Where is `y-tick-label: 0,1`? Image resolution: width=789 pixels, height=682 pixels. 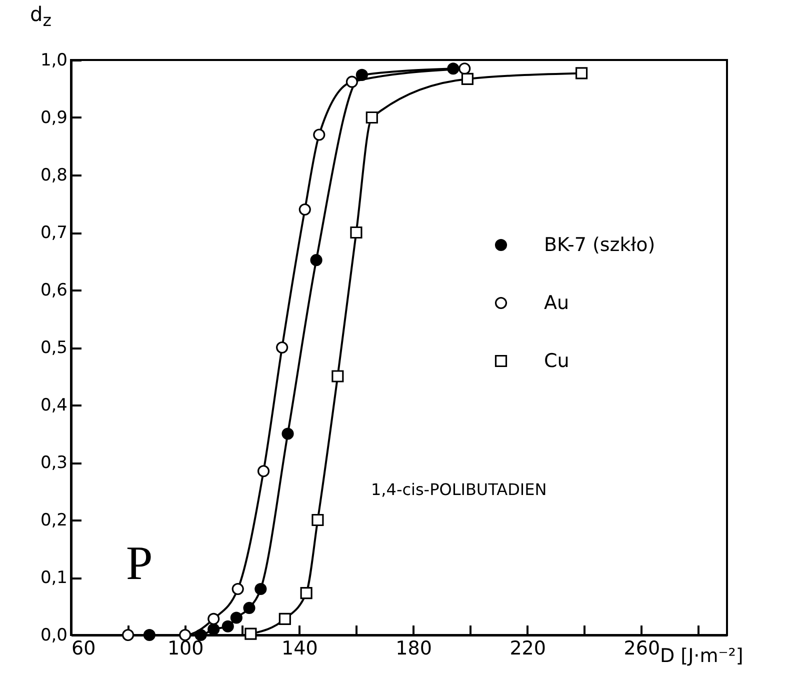
y-tick-label: 0,1 is located at coordinates (54, 578).